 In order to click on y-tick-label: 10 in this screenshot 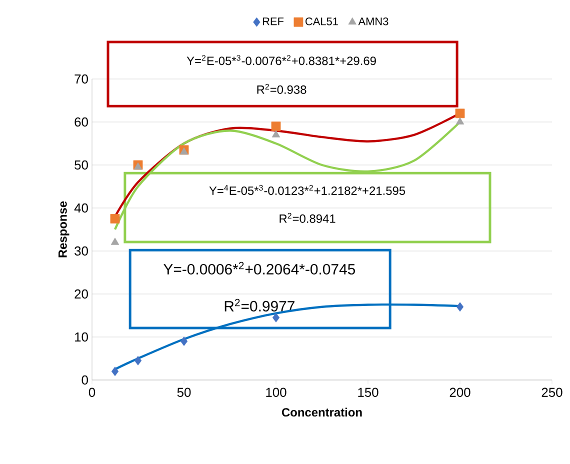, I will do `click(81, 337)`.